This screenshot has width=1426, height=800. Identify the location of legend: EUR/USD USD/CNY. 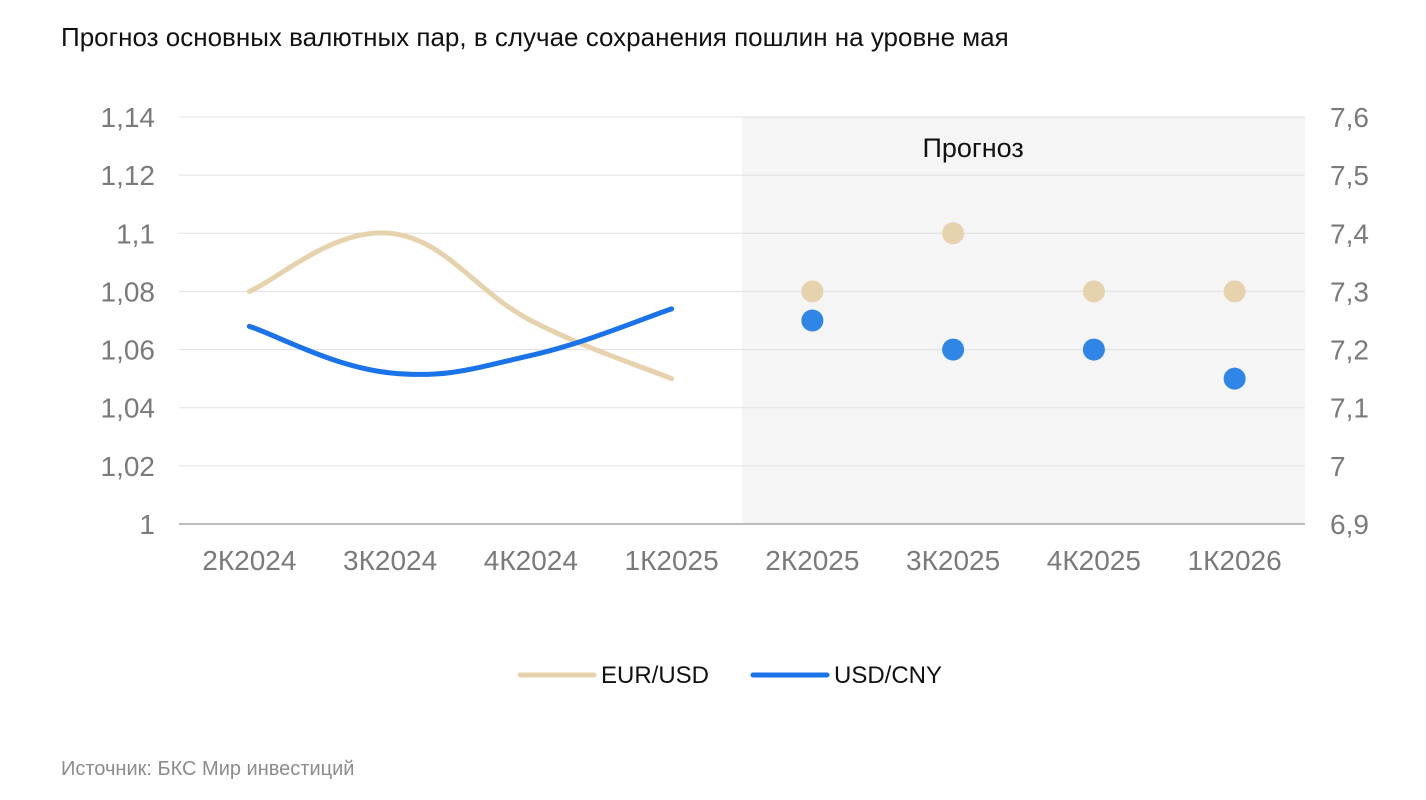
(729, 675).